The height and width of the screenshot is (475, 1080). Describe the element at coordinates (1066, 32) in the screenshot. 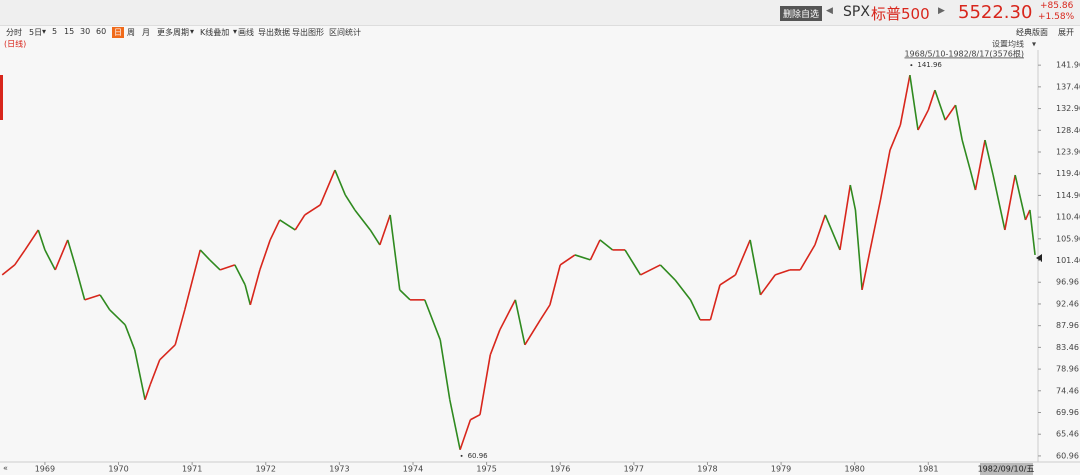

I see `toolbar-right-item: 展开` at that location.